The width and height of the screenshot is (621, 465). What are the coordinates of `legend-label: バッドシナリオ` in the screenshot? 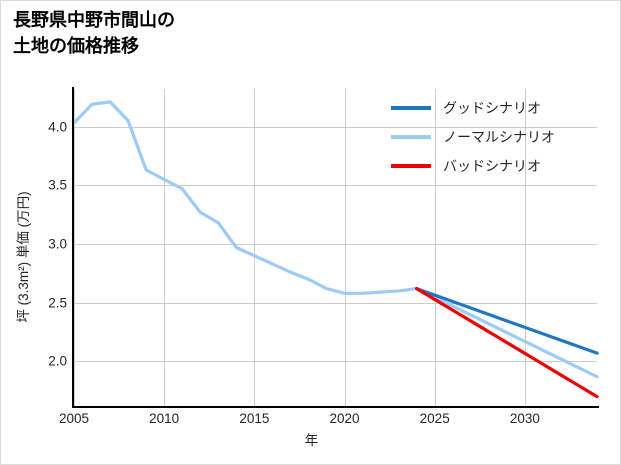 It's located at (492, 165).